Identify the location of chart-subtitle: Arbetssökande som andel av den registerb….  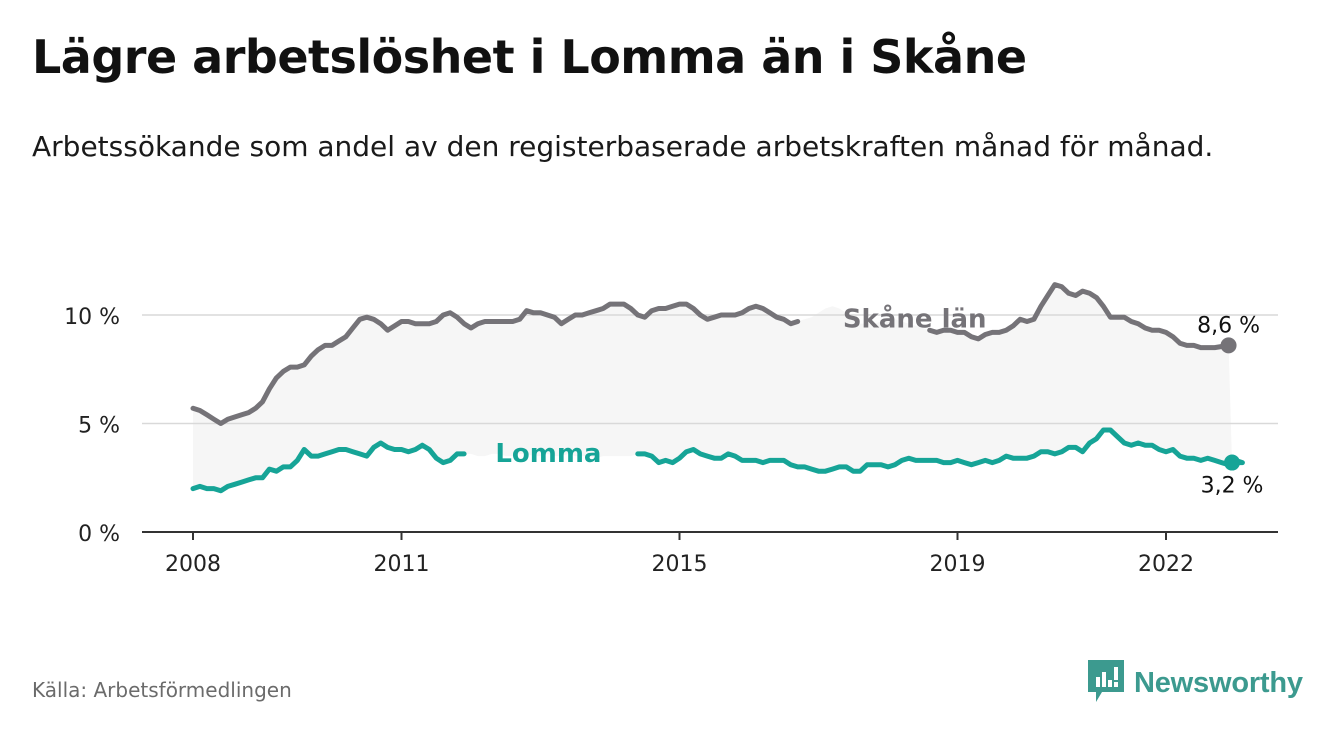
(623, 146).